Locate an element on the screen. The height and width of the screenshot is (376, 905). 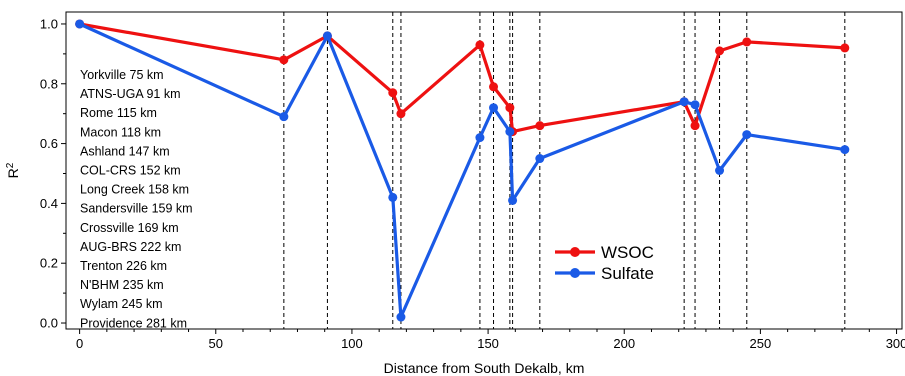
site-label: ATNS-UGA 91 km is located at coordinates (130, 94).